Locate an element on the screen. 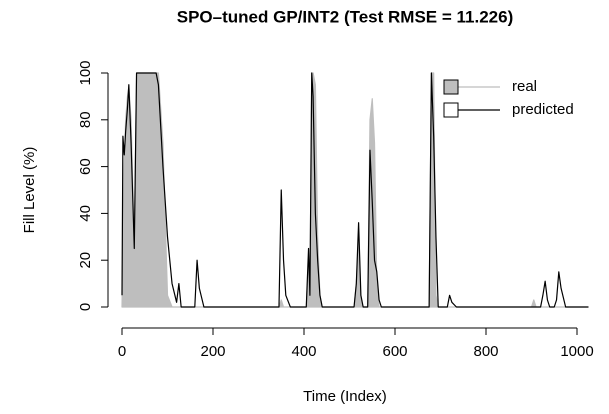 The image size is (609, 414). y-tick-label: 40 is located at coordinates (85, 213).